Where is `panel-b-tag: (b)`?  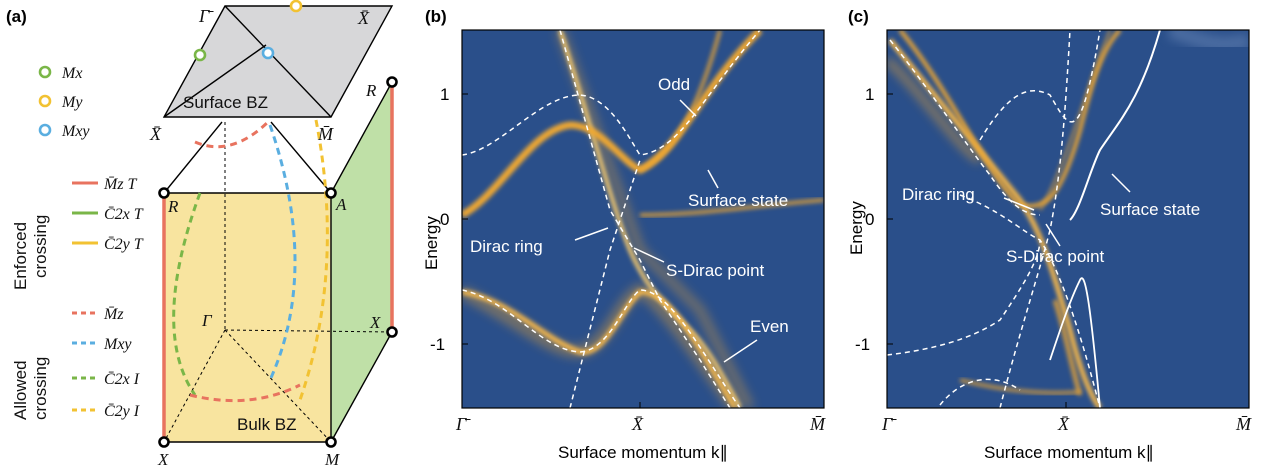 panel-b-tag: (b) is located at coordinates (436, 16).